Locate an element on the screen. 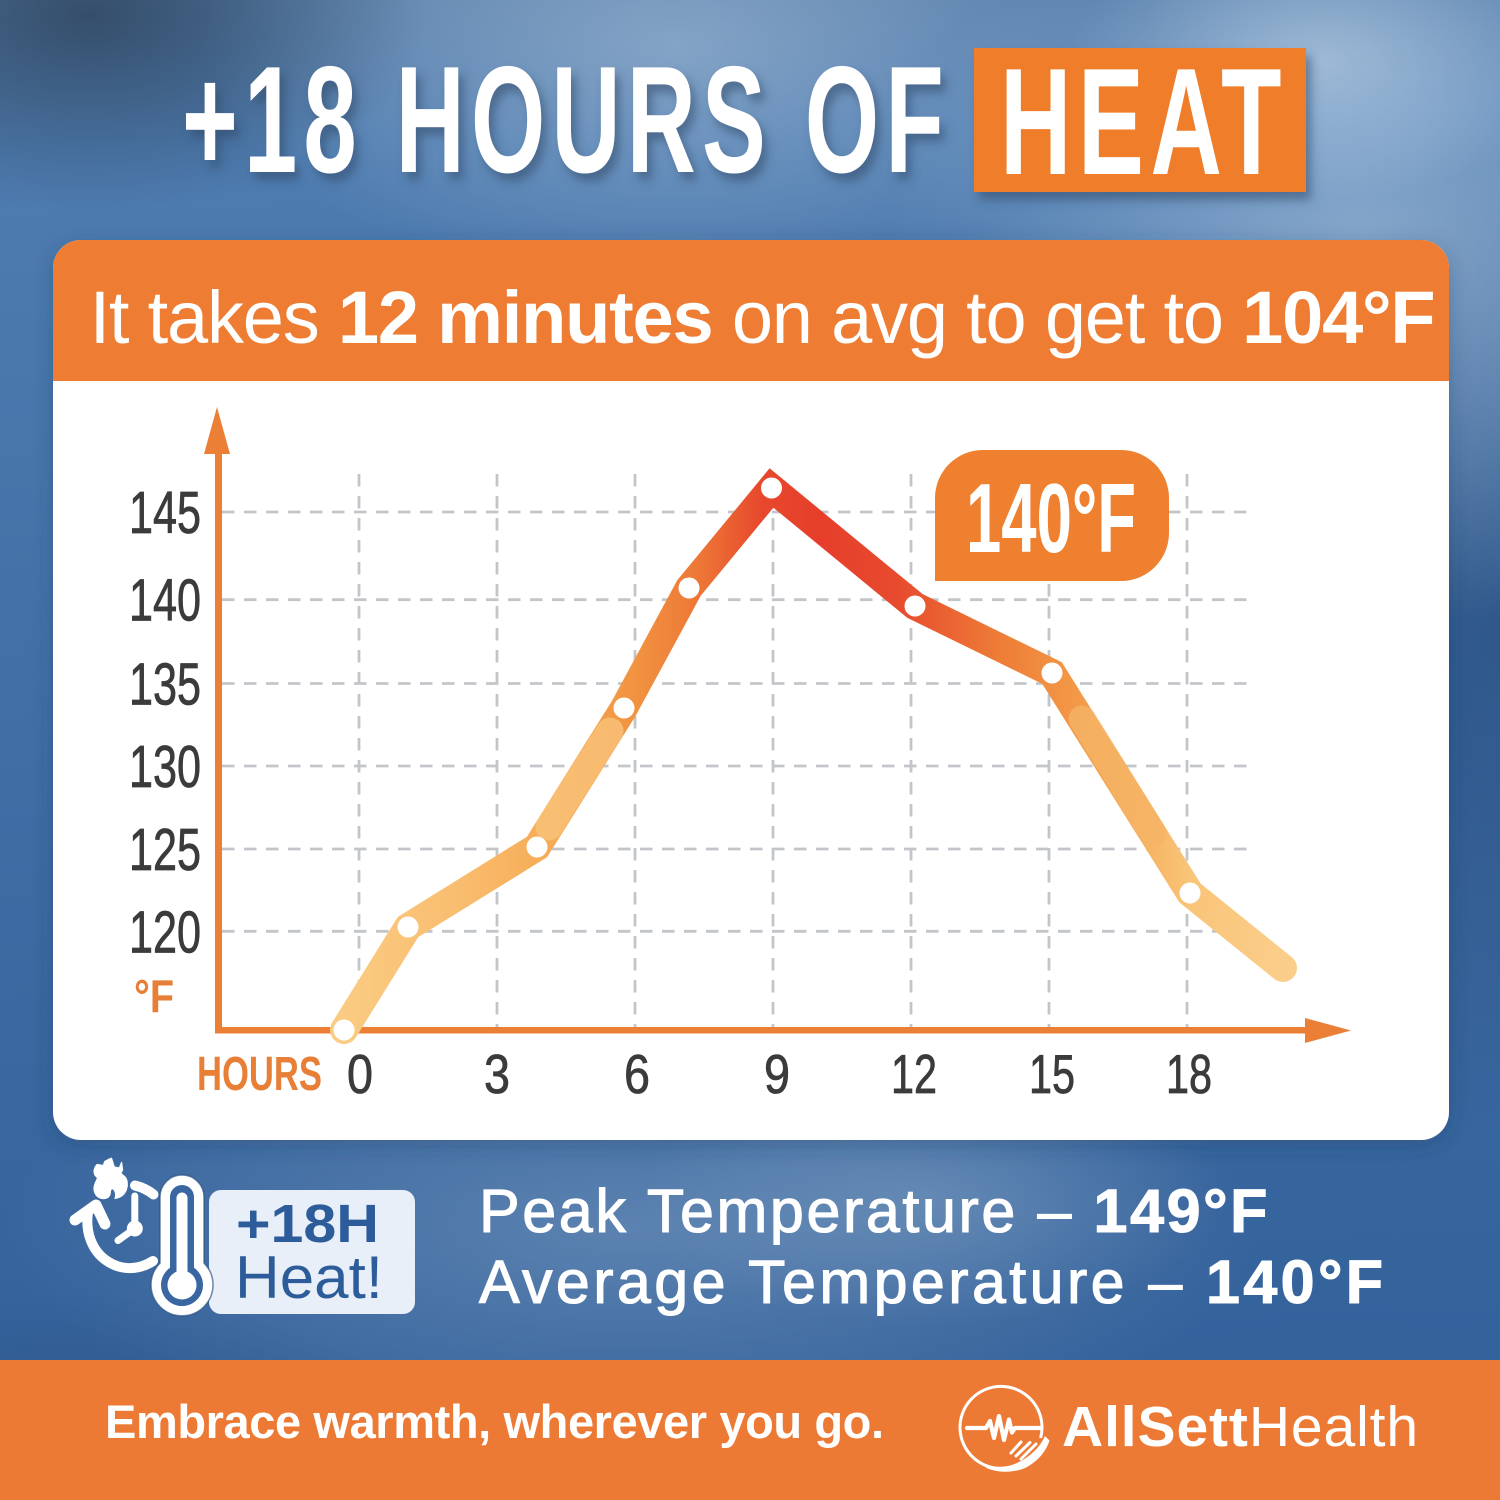  svg-text: HEAT is located at coordinates (1144, 122).